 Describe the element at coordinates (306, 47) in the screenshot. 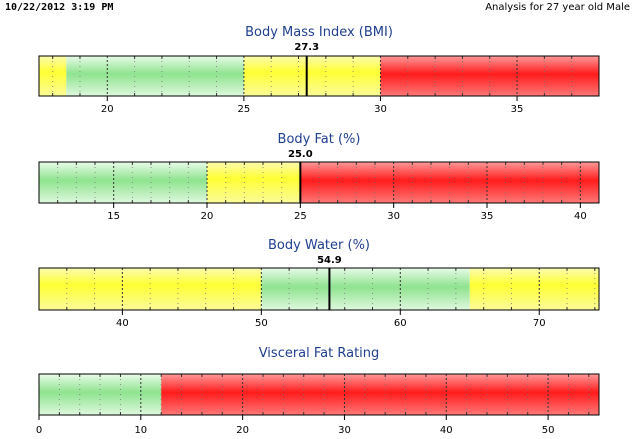

I see `value-label: 27.3` at that location.